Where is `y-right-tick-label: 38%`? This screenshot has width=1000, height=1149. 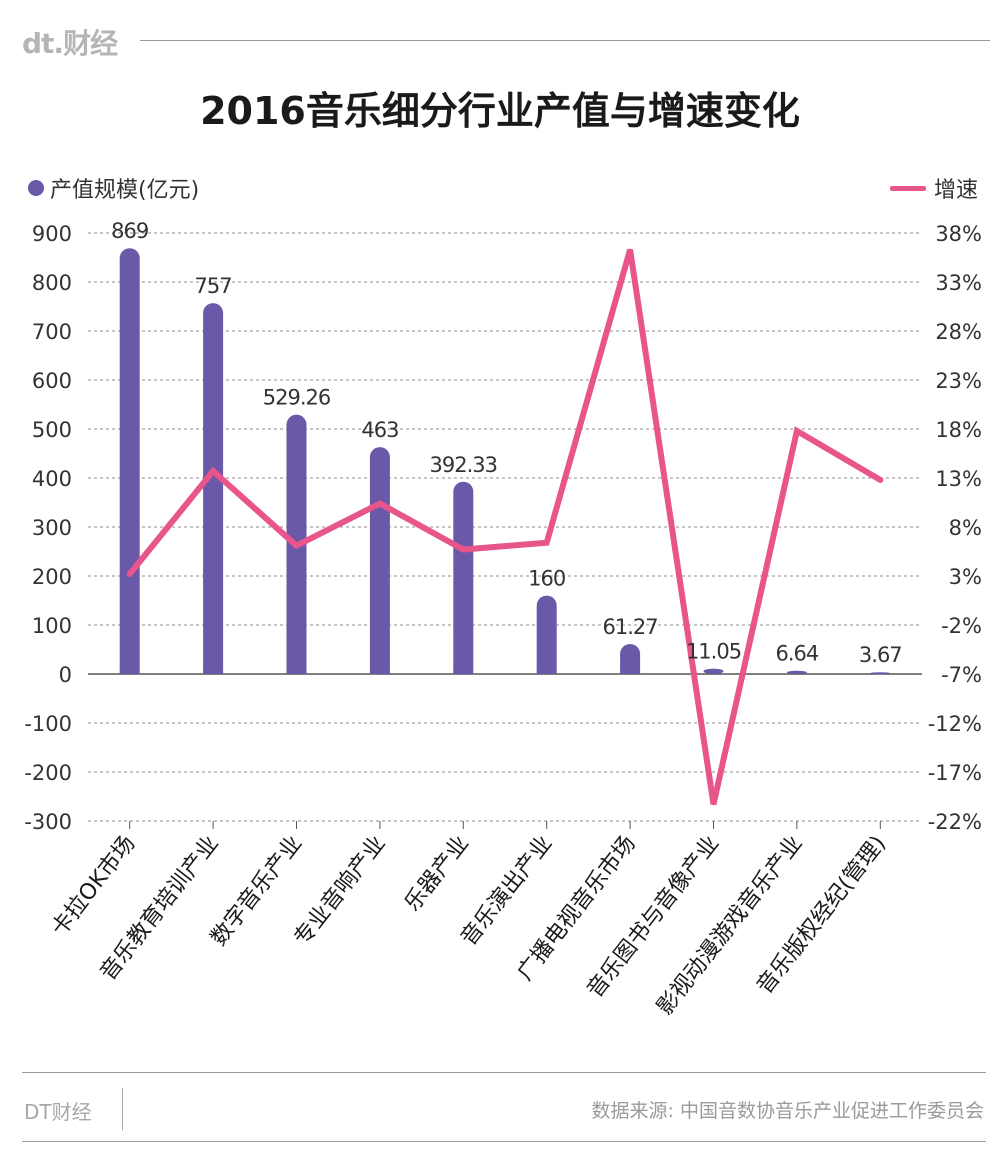 y-right-tick-label: 38% is located at coordinates (958, 234).